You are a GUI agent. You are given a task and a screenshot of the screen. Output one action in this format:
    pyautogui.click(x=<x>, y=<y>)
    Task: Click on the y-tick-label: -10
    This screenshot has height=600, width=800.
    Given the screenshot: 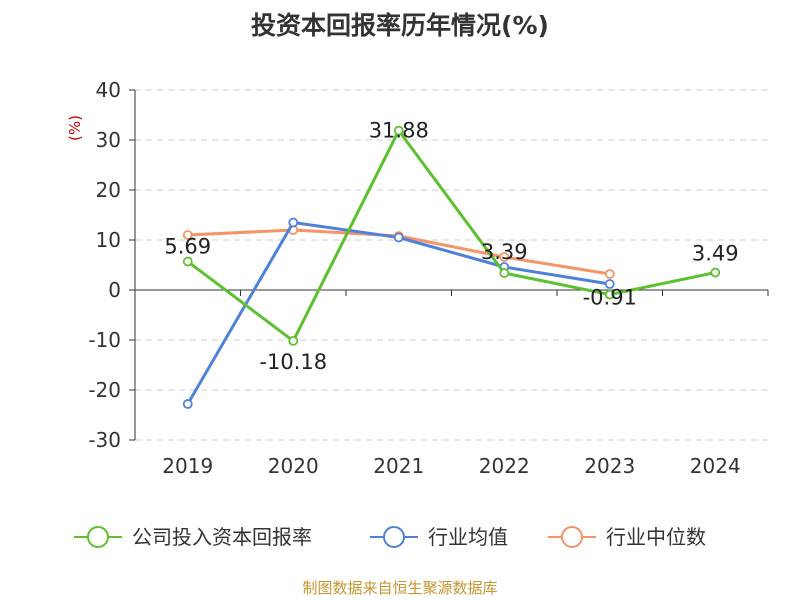 What is the action you would take?
    pyautogui.click(x=104, y=340)
    